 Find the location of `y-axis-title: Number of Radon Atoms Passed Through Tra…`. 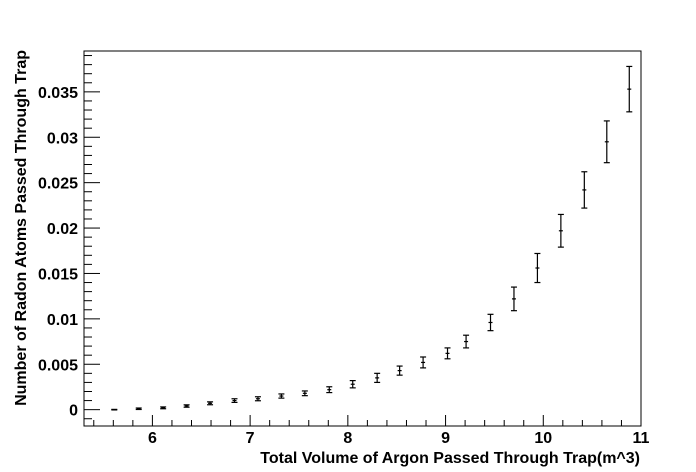

y-axis-title: Number of Radon Atoms Passed Through Tra… is located at coordinates (21, 228).